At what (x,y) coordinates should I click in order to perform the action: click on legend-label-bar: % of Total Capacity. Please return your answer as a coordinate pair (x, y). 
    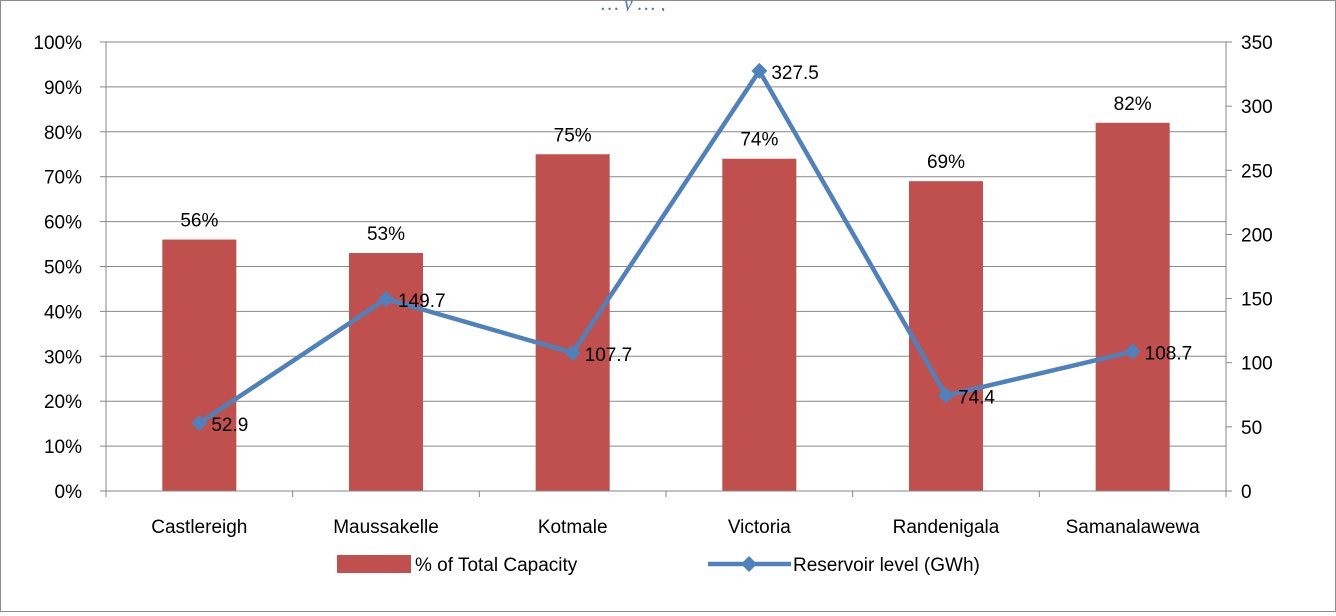
    Looking at the image, I should click on (496, 565).